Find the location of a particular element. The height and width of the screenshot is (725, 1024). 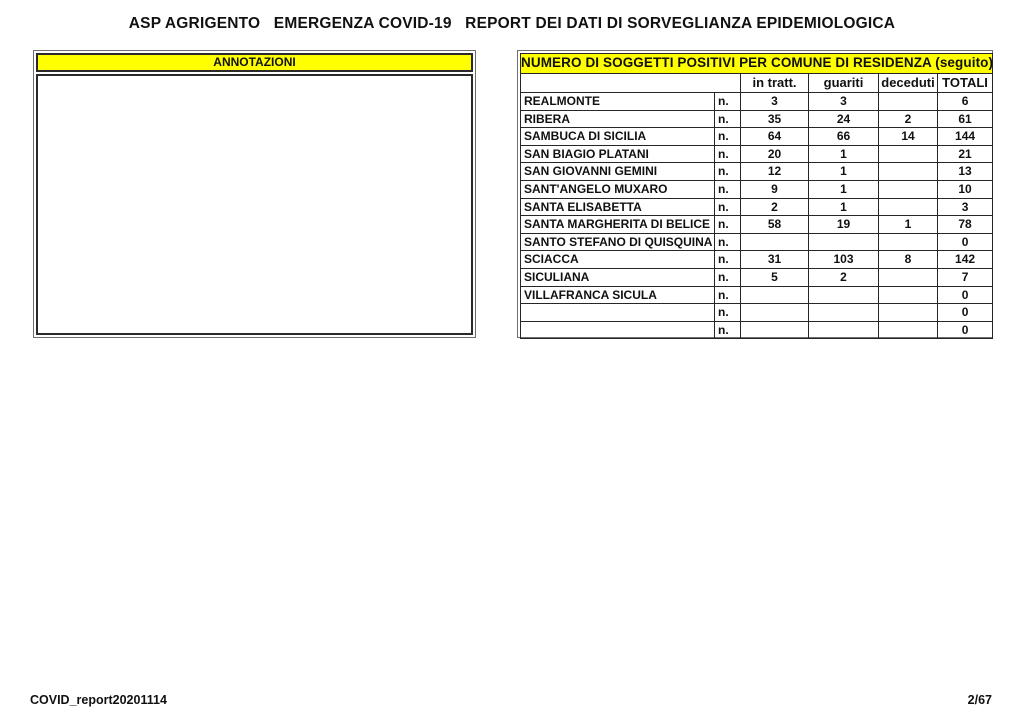

table-row: SANTA MARGHERITA DI BELICE n. 58 19 1 78 is located at coordinates (757, 224).